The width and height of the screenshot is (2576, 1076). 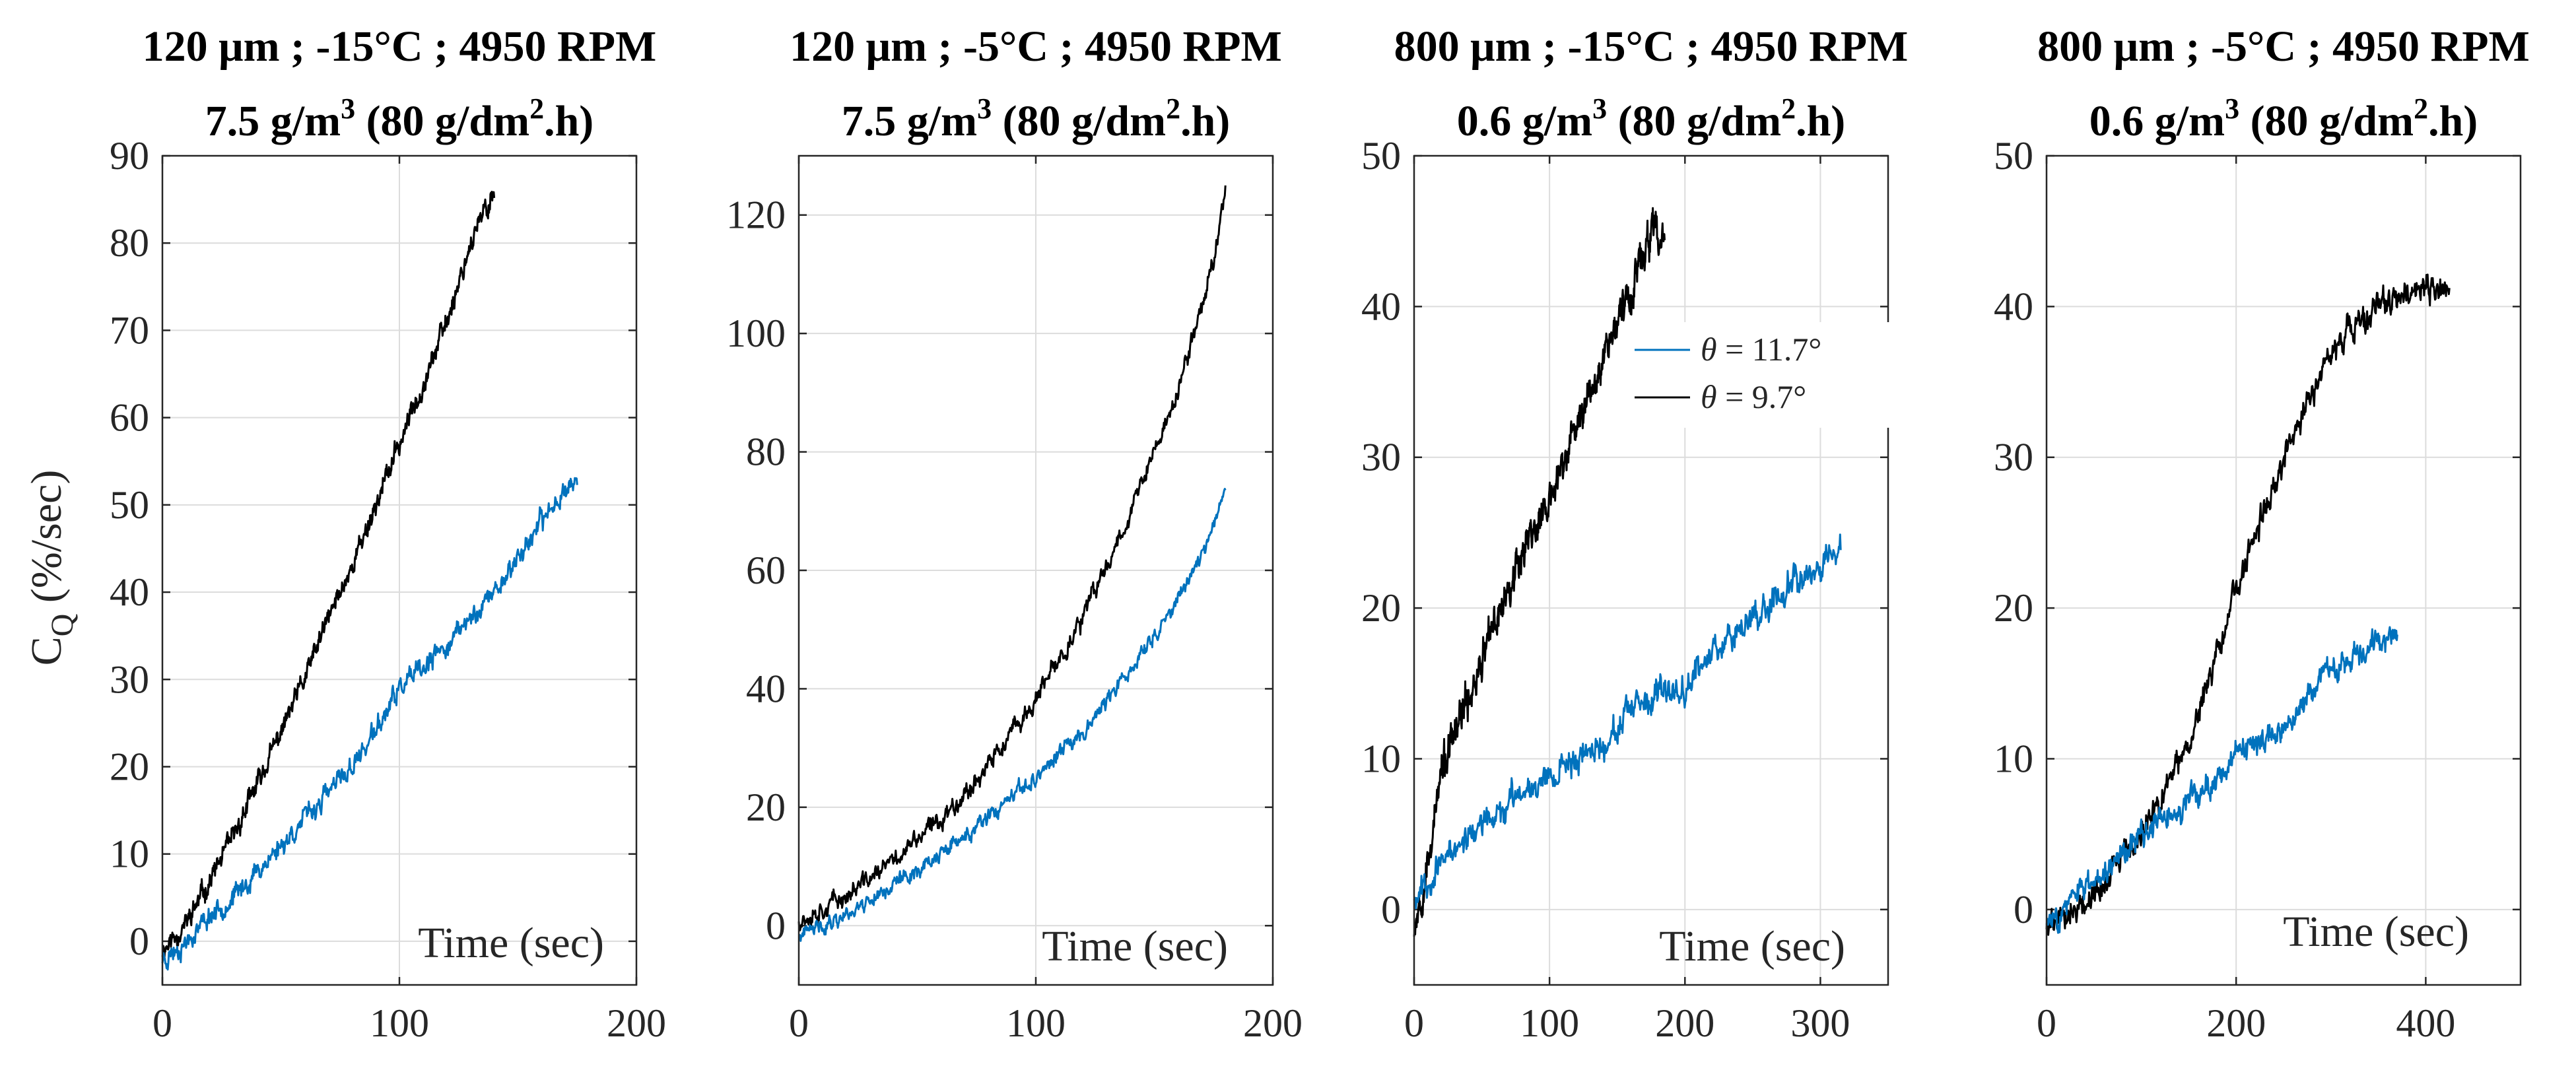 I want to click on chart-title-line1: 120 μm ; -5°C ; 4950 RPM, so click(x=1036, y=46).